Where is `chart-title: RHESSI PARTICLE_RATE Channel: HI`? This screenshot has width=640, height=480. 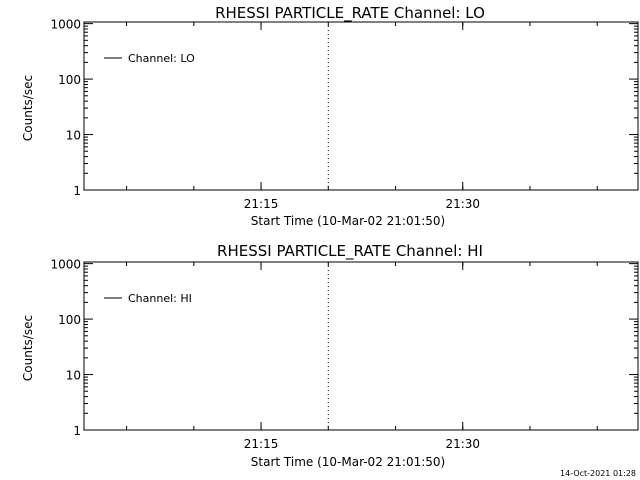 chart-title: RHESSI PARTICLE_RATE Channel: HI is located at coordinates (350, 251).